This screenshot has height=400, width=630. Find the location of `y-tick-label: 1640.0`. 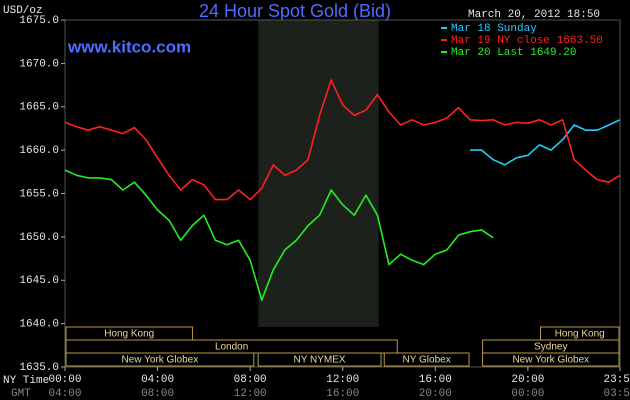

y-tick-label: 1640.0 is located at coordinates (39, 325).